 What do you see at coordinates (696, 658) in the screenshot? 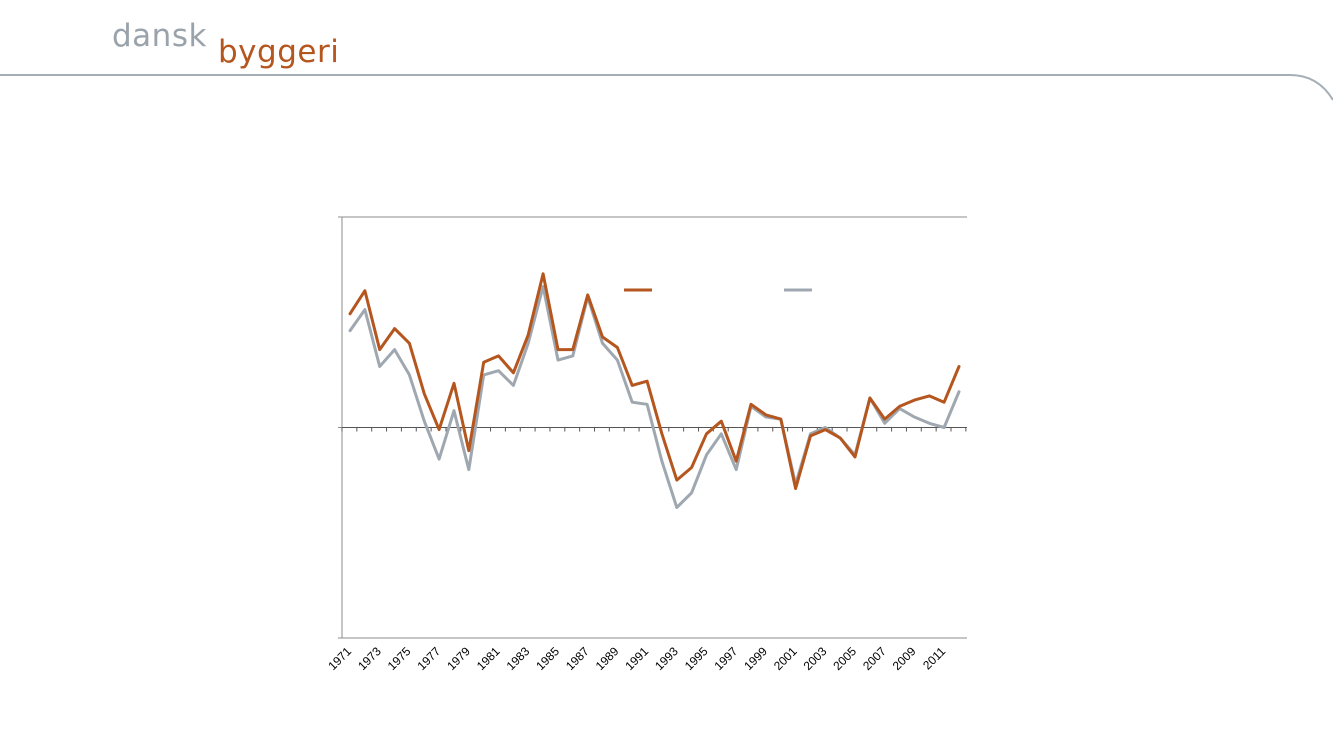
I see `x-tick-label: 1995` at bounding box center [696, 658].